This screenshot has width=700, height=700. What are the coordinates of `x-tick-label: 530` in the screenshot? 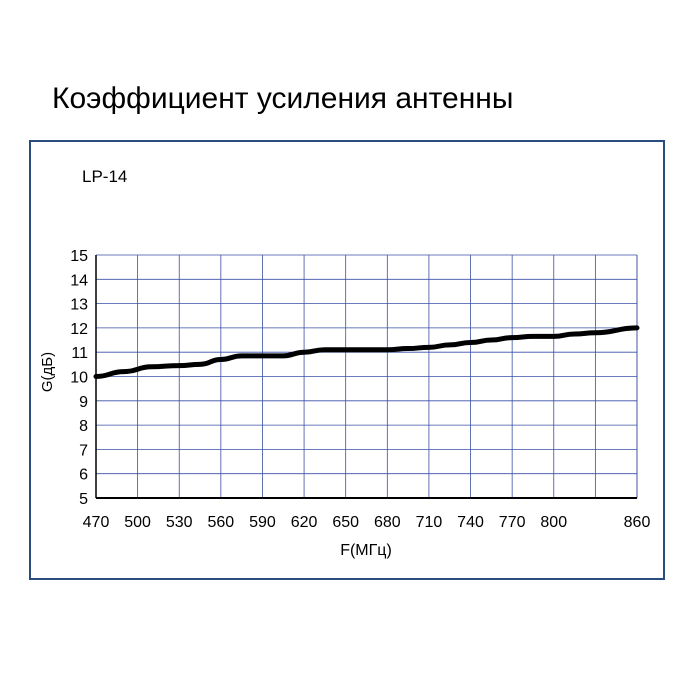 It's located at (179, 522).